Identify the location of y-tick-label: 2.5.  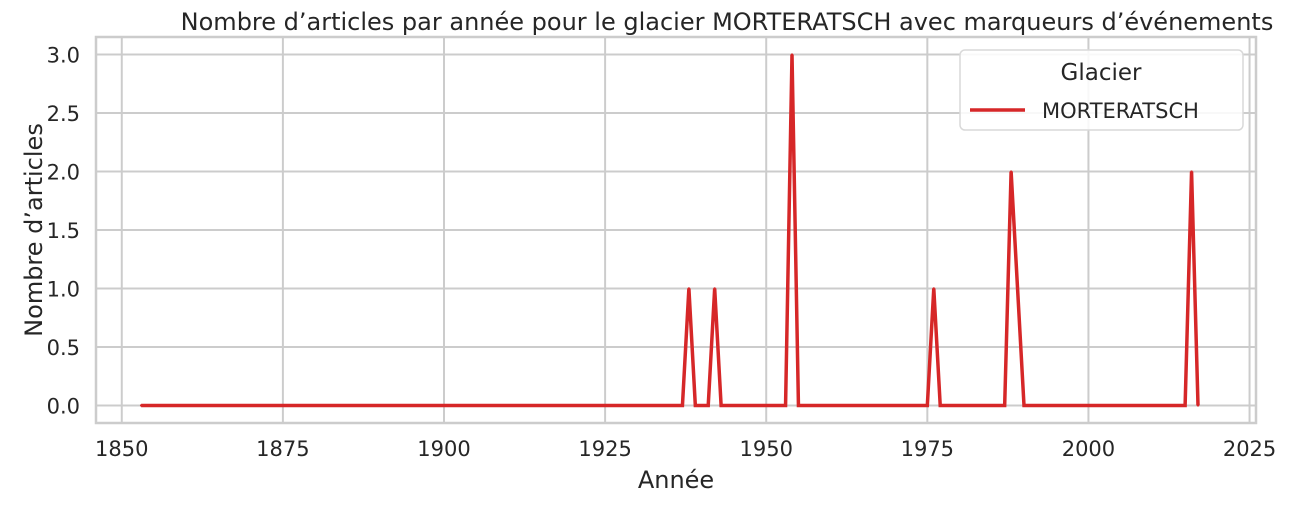
(63, 114).